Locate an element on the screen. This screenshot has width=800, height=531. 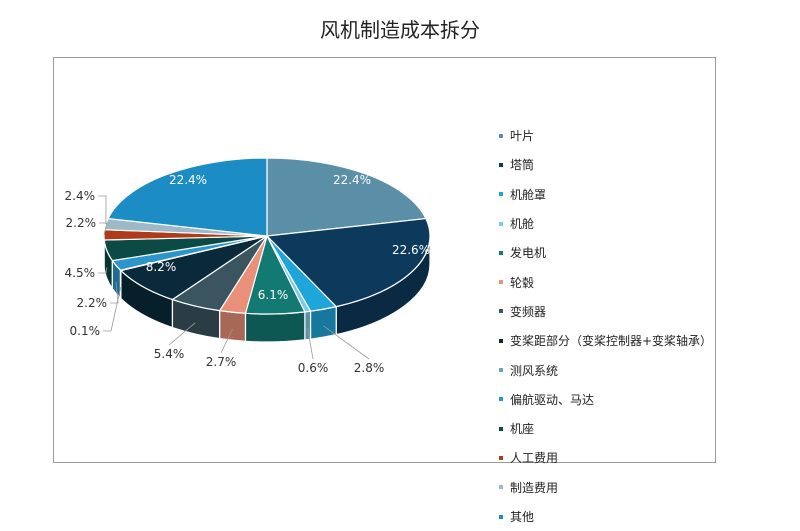
legend-entry-10: 机座 is located at coordinates (605, 428).